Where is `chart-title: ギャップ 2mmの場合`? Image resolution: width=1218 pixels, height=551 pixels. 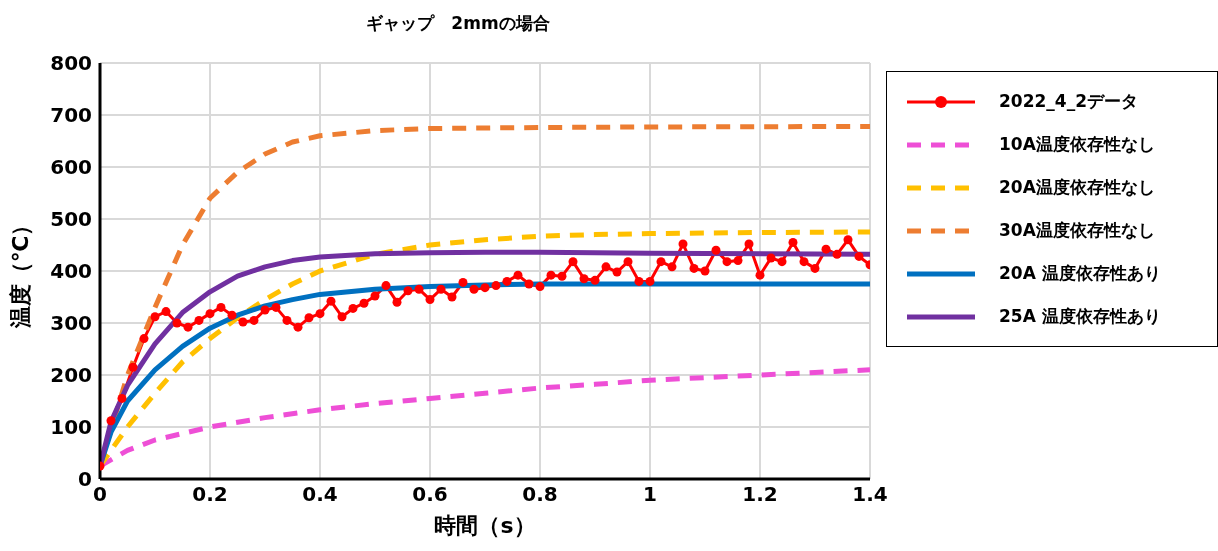
chart-title: ギャップ 2mmの場合 is located at coordinates (458, 23).